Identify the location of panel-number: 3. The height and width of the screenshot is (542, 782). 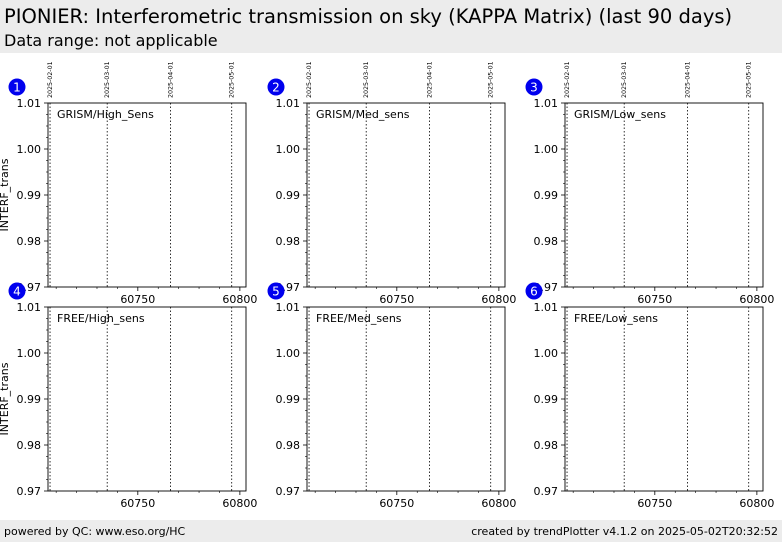
(534, 88).